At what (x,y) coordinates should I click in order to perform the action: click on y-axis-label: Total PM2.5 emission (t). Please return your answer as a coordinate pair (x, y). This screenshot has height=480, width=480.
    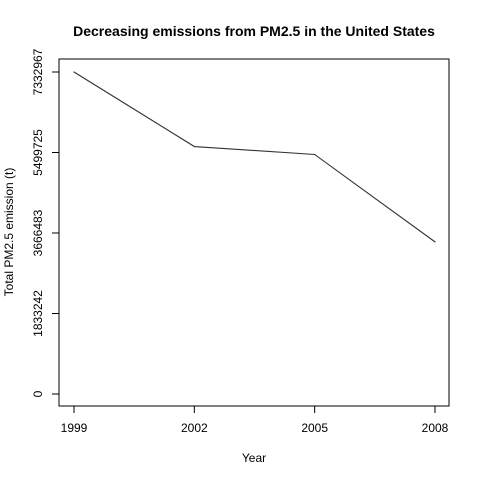
    Looking at the image, I should click on (9, 232).